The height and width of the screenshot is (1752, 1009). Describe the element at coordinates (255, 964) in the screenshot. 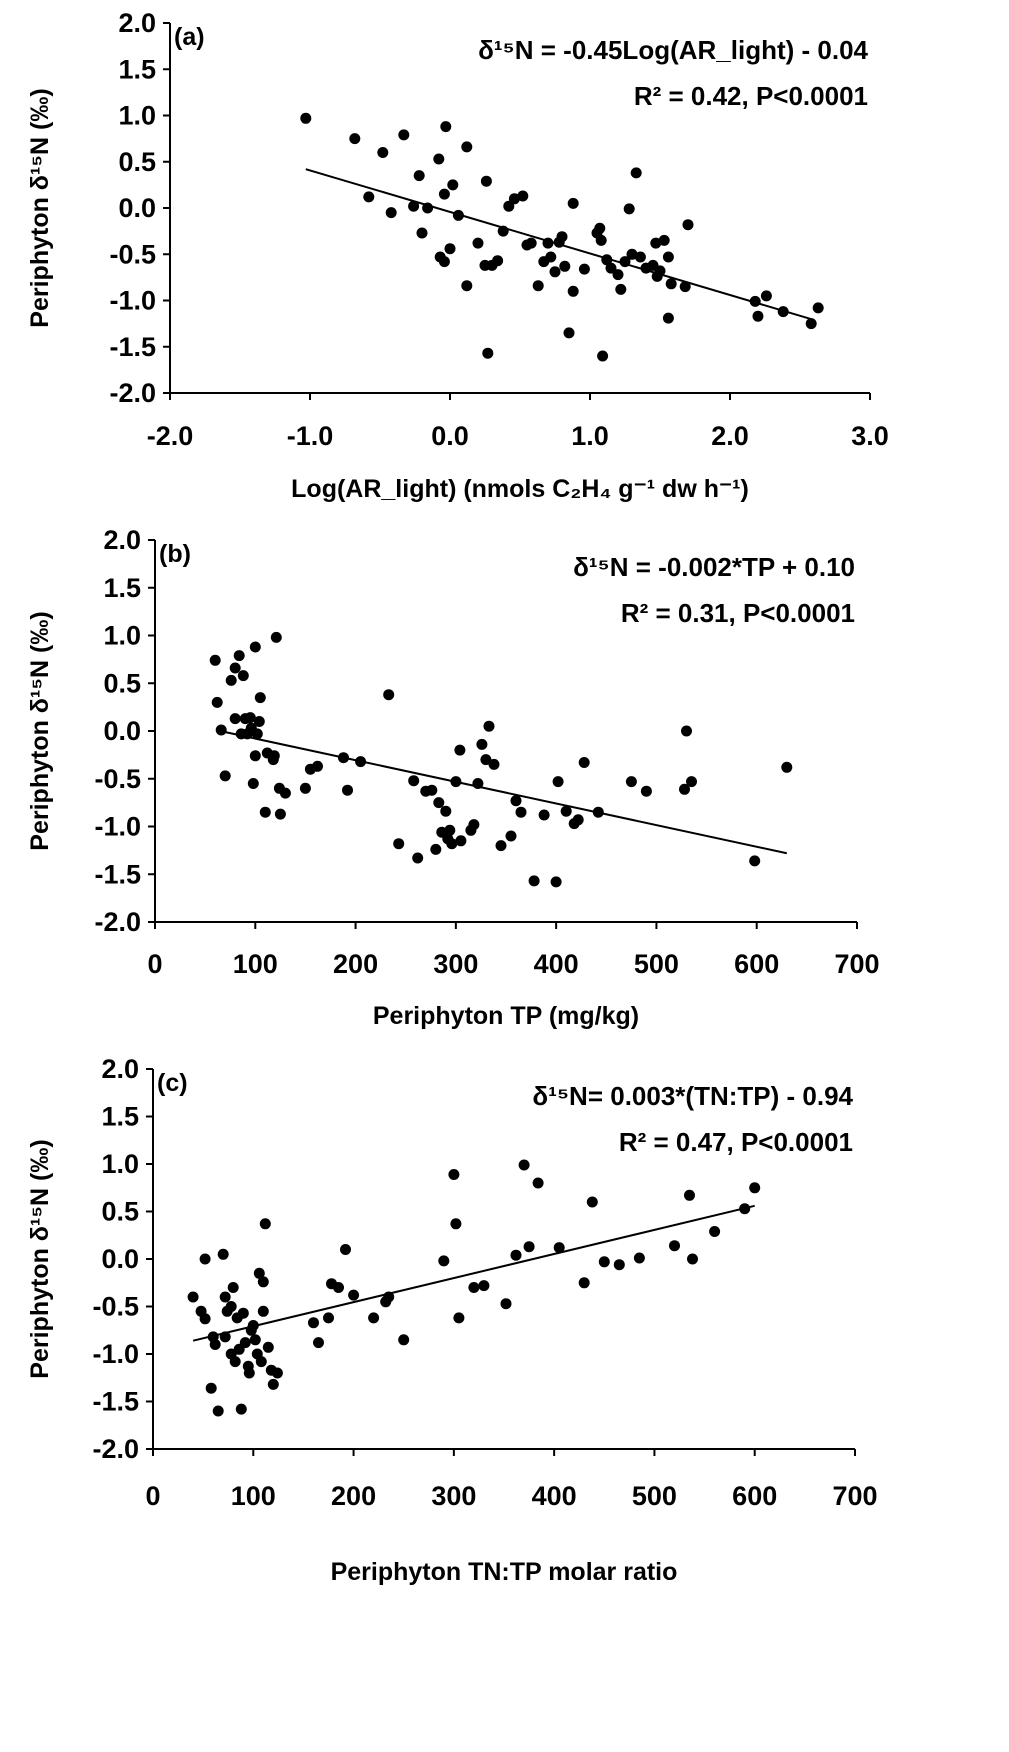

I see `x-tick-label: 100` at that location.